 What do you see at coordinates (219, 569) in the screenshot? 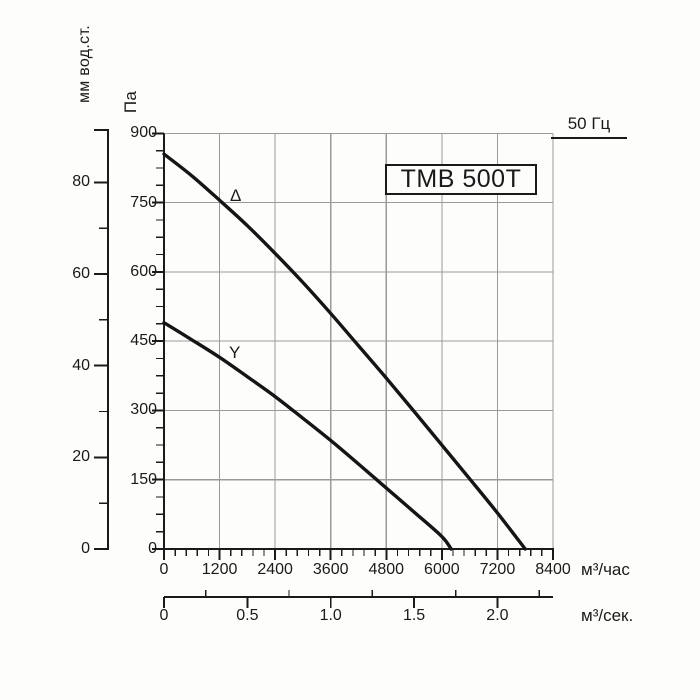
I see `m3h-tick-label: 1200` at bounding box center [219, 569].